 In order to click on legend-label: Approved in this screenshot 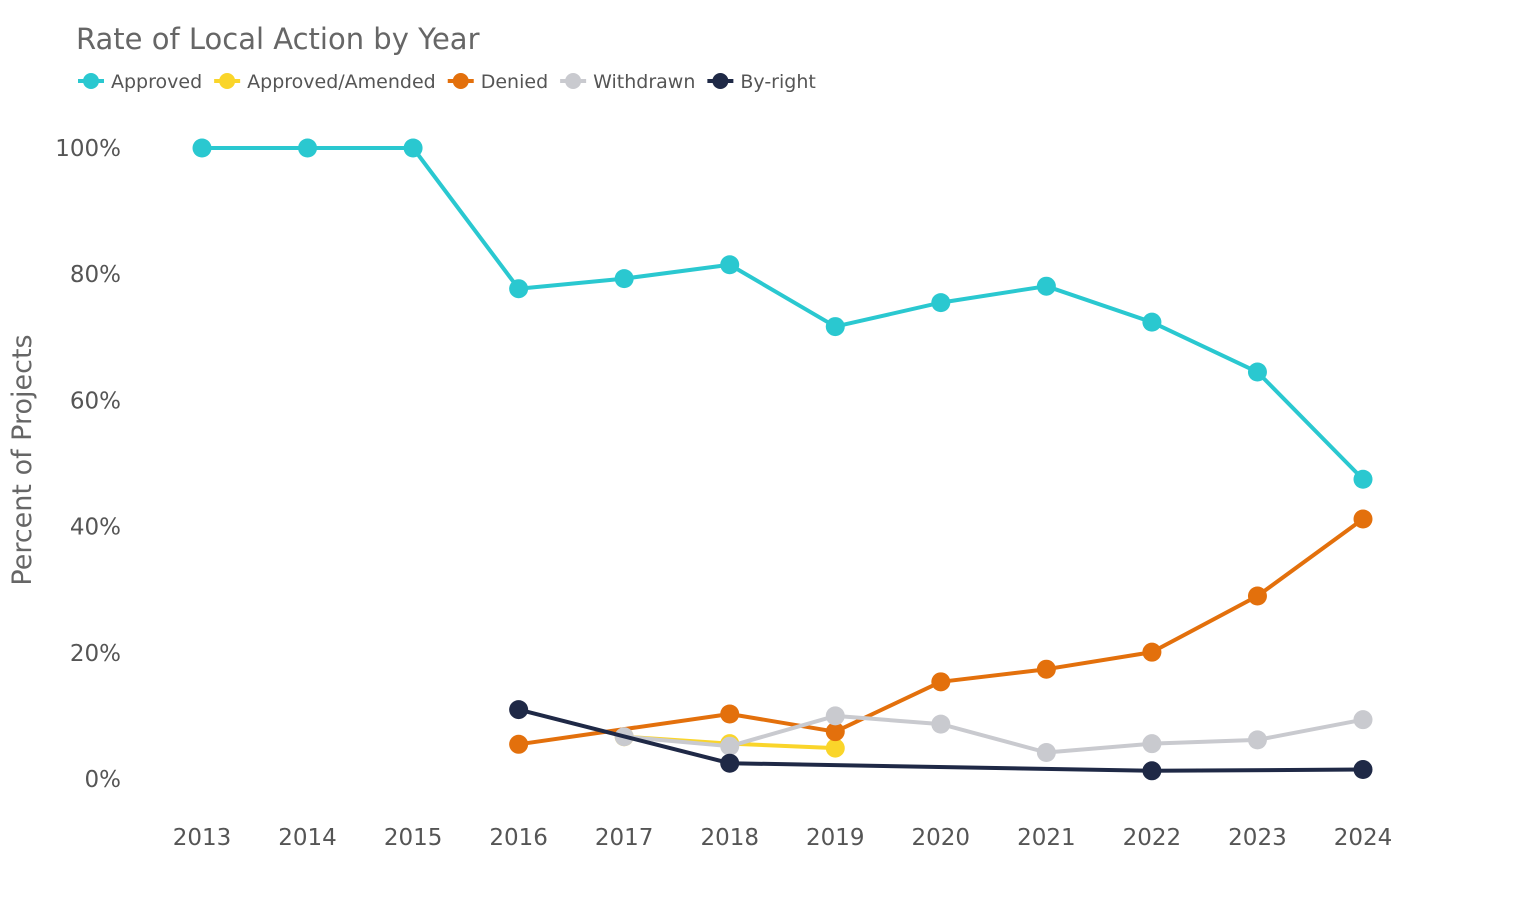, I will do `click(156, 82)`.